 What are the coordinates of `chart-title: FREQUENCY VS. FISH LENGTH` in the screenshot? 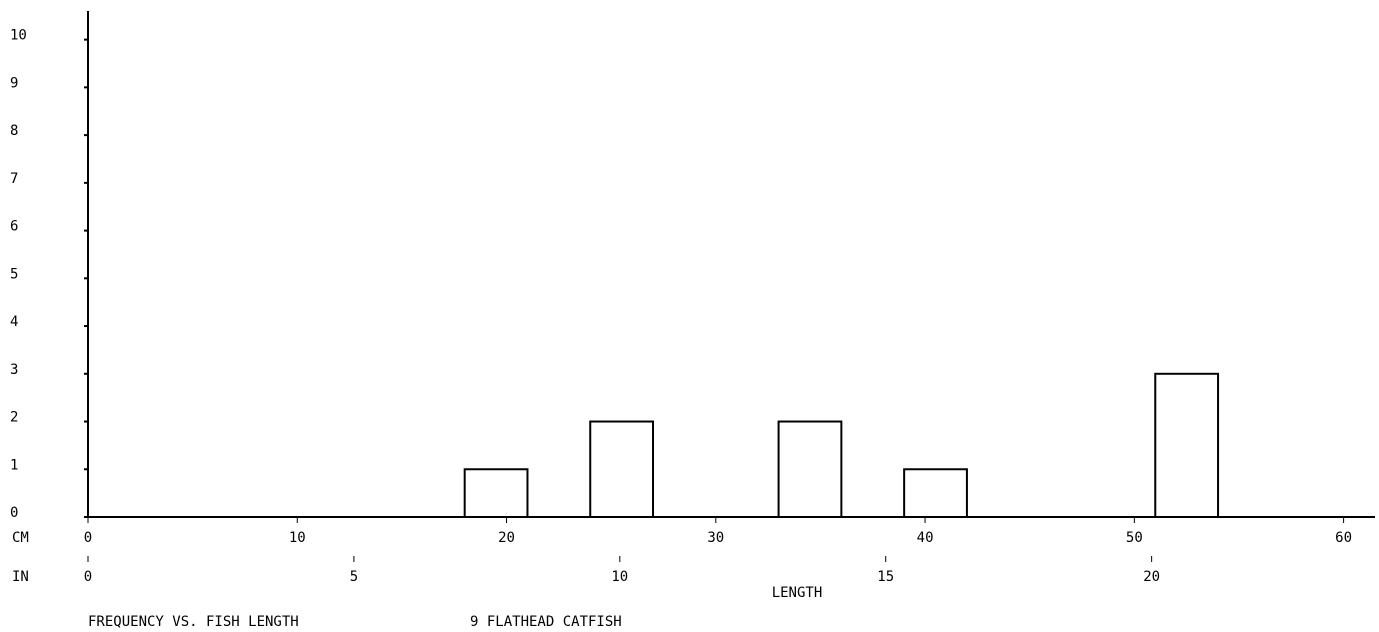 It's located at (193, 622).